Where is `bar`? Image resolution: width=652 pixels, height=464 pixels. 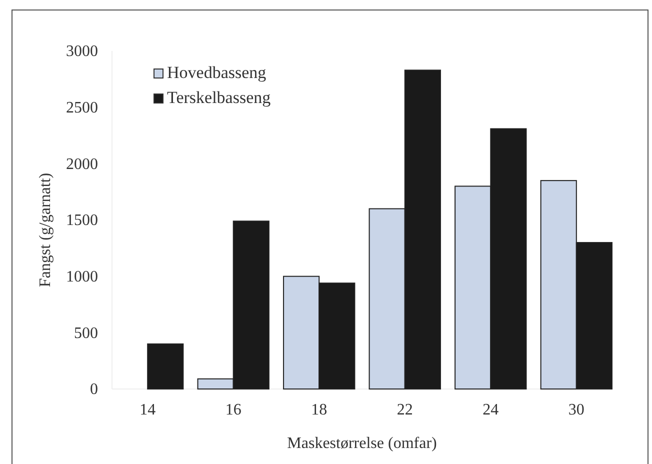
bar is located at coordinates (165, 366).